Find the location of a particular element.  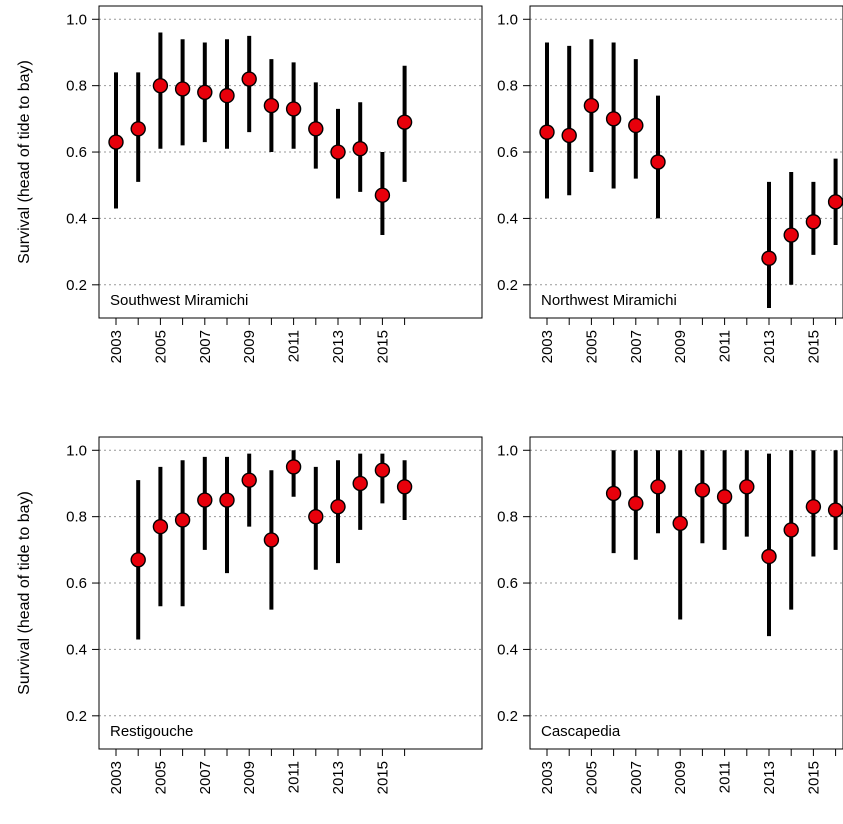

panel-label: Restigouche is located at coordinates (151, 731).